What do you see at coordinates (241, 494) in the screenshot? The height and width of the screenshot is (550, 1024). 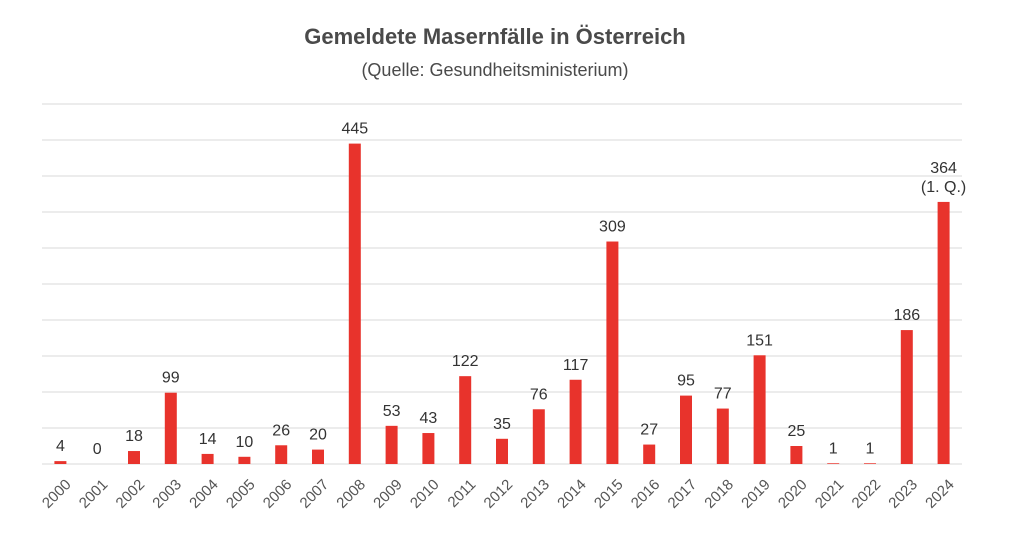 I see `x-tick-label-2005: 2005` at bounding box center [241, 494].